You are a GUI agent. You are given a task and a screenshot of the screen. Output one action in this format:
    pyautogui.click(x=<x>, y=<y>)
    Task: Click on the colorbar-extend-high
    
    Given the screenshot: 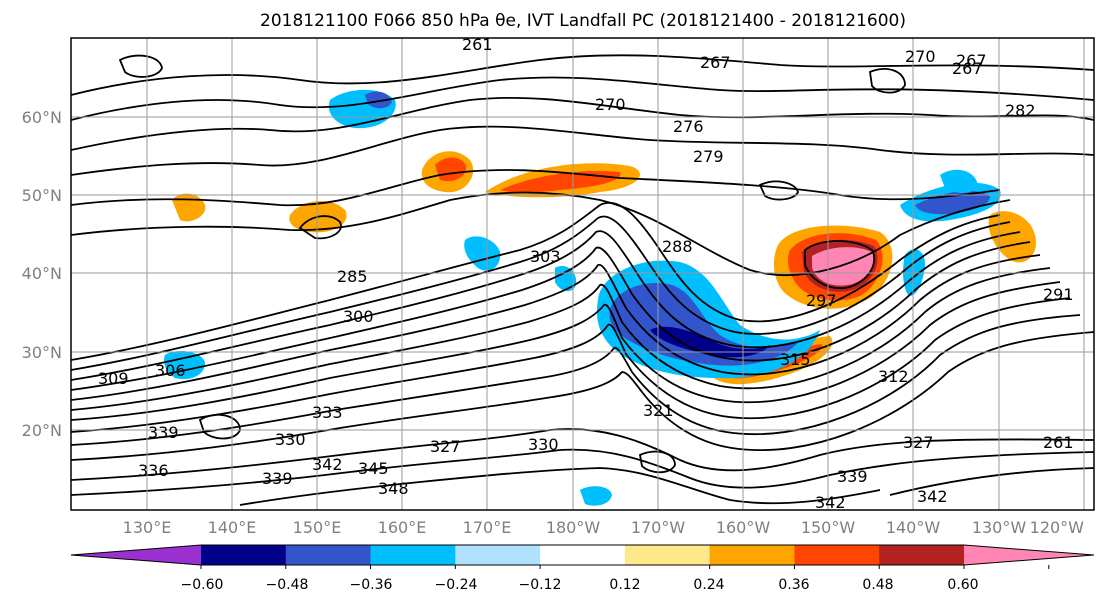 What is the action you would take?
    pyautogui.click(x=1029, y=555)
    